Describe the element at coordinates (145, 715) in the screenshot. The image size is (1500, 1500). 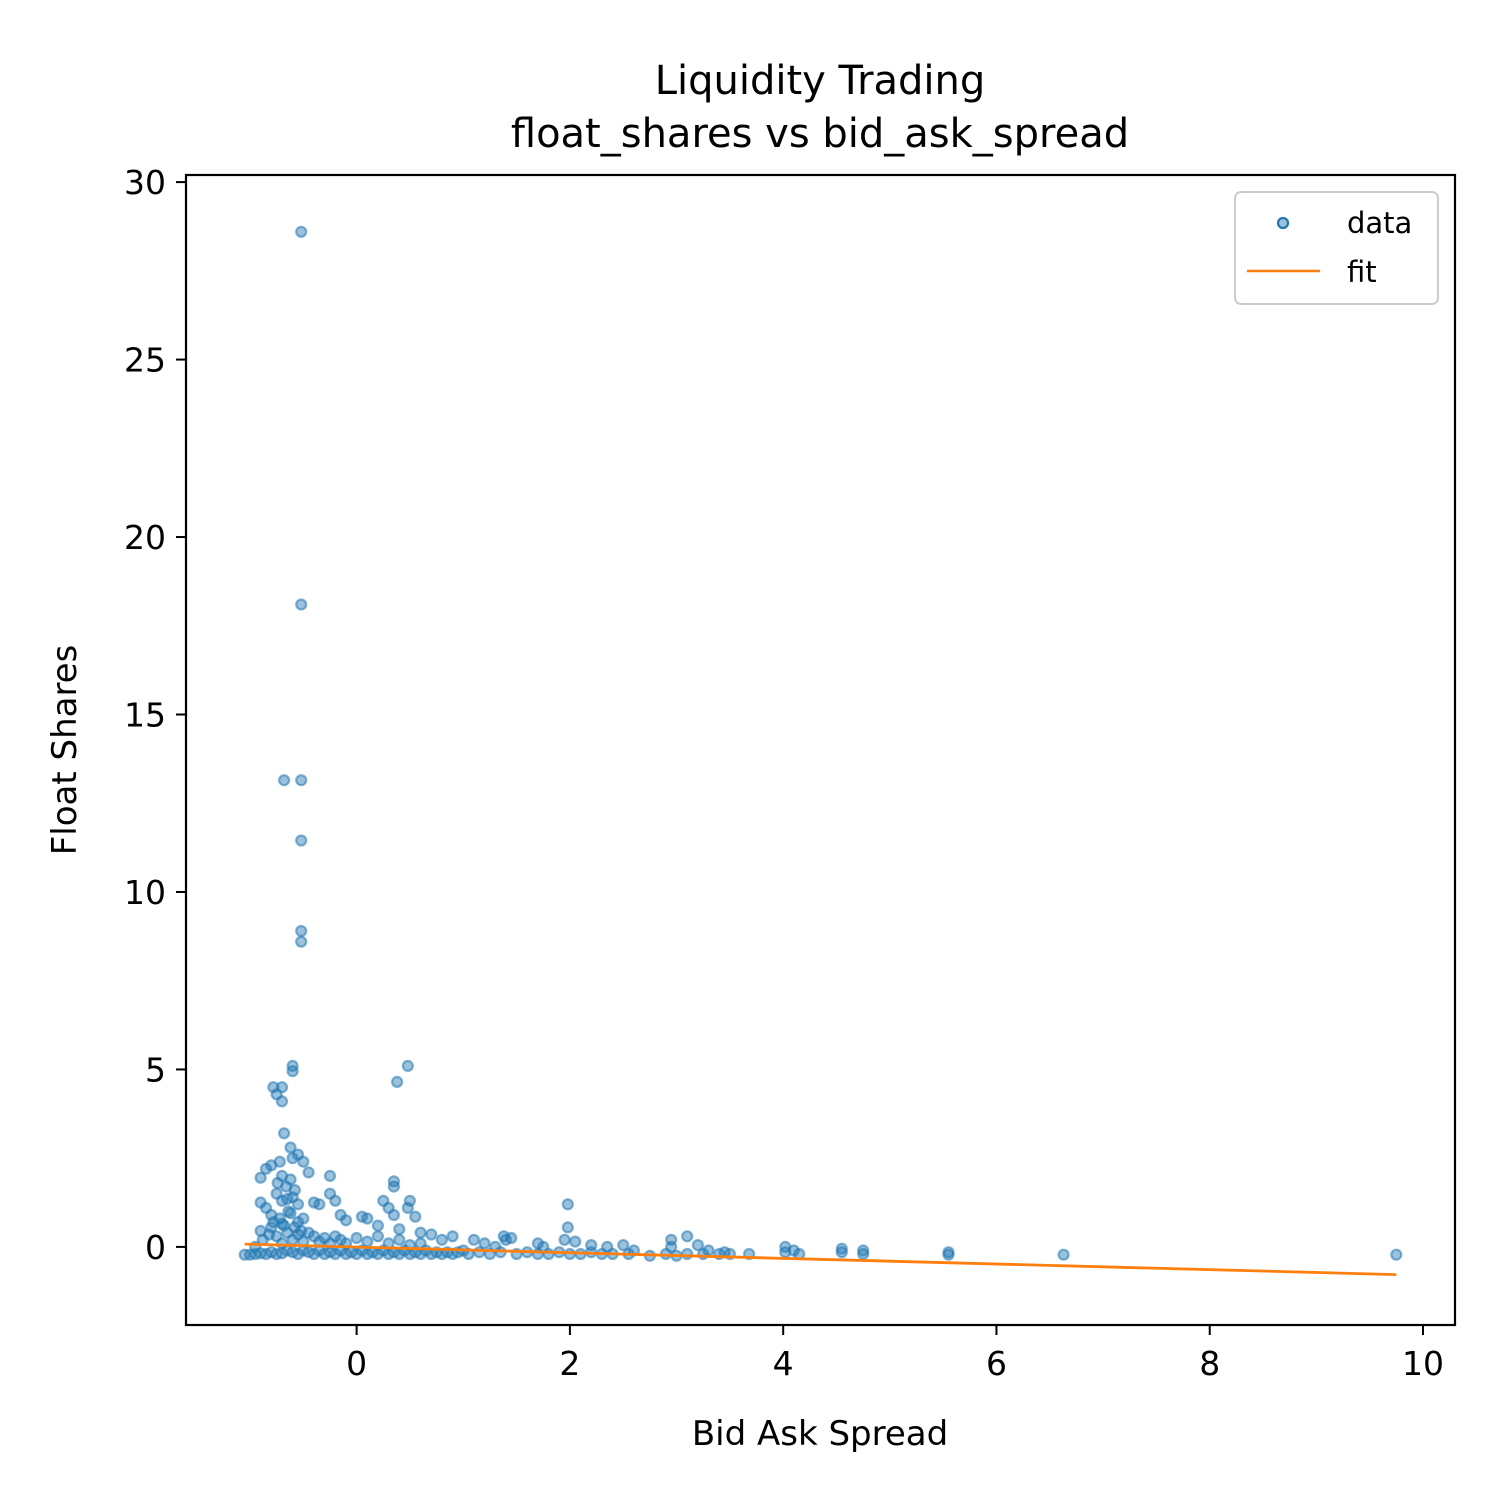
I see `y-tick-label-15: 15` at that location.